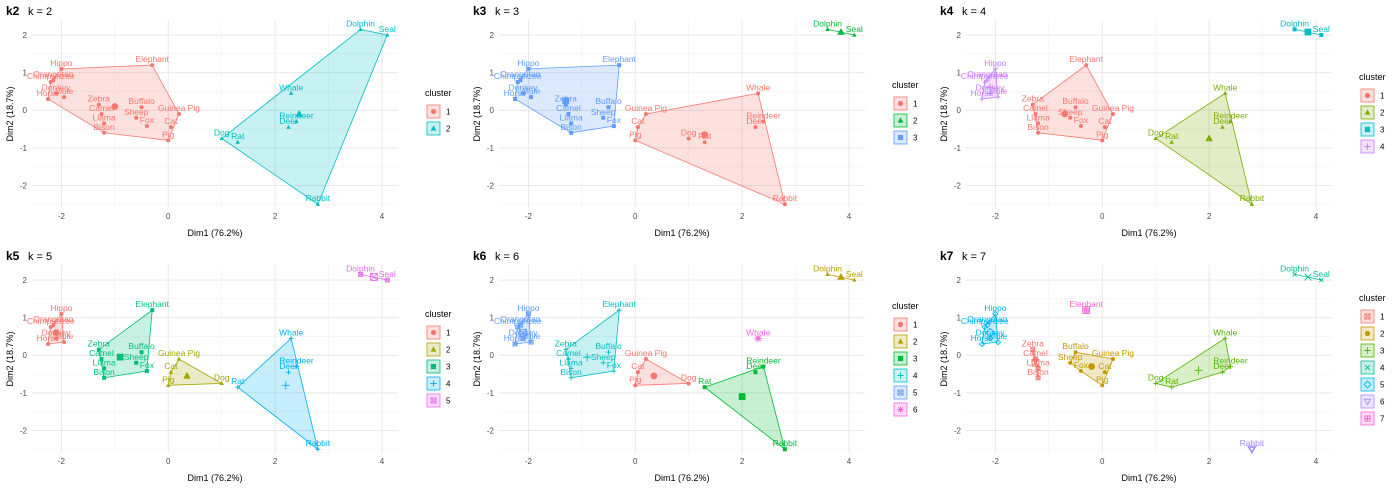 The image size is (1400, 490). What do you see at coordinates (742, 216) in the screenshot?
I see `x-tick-label: 2` at bounding box center [742, 216].